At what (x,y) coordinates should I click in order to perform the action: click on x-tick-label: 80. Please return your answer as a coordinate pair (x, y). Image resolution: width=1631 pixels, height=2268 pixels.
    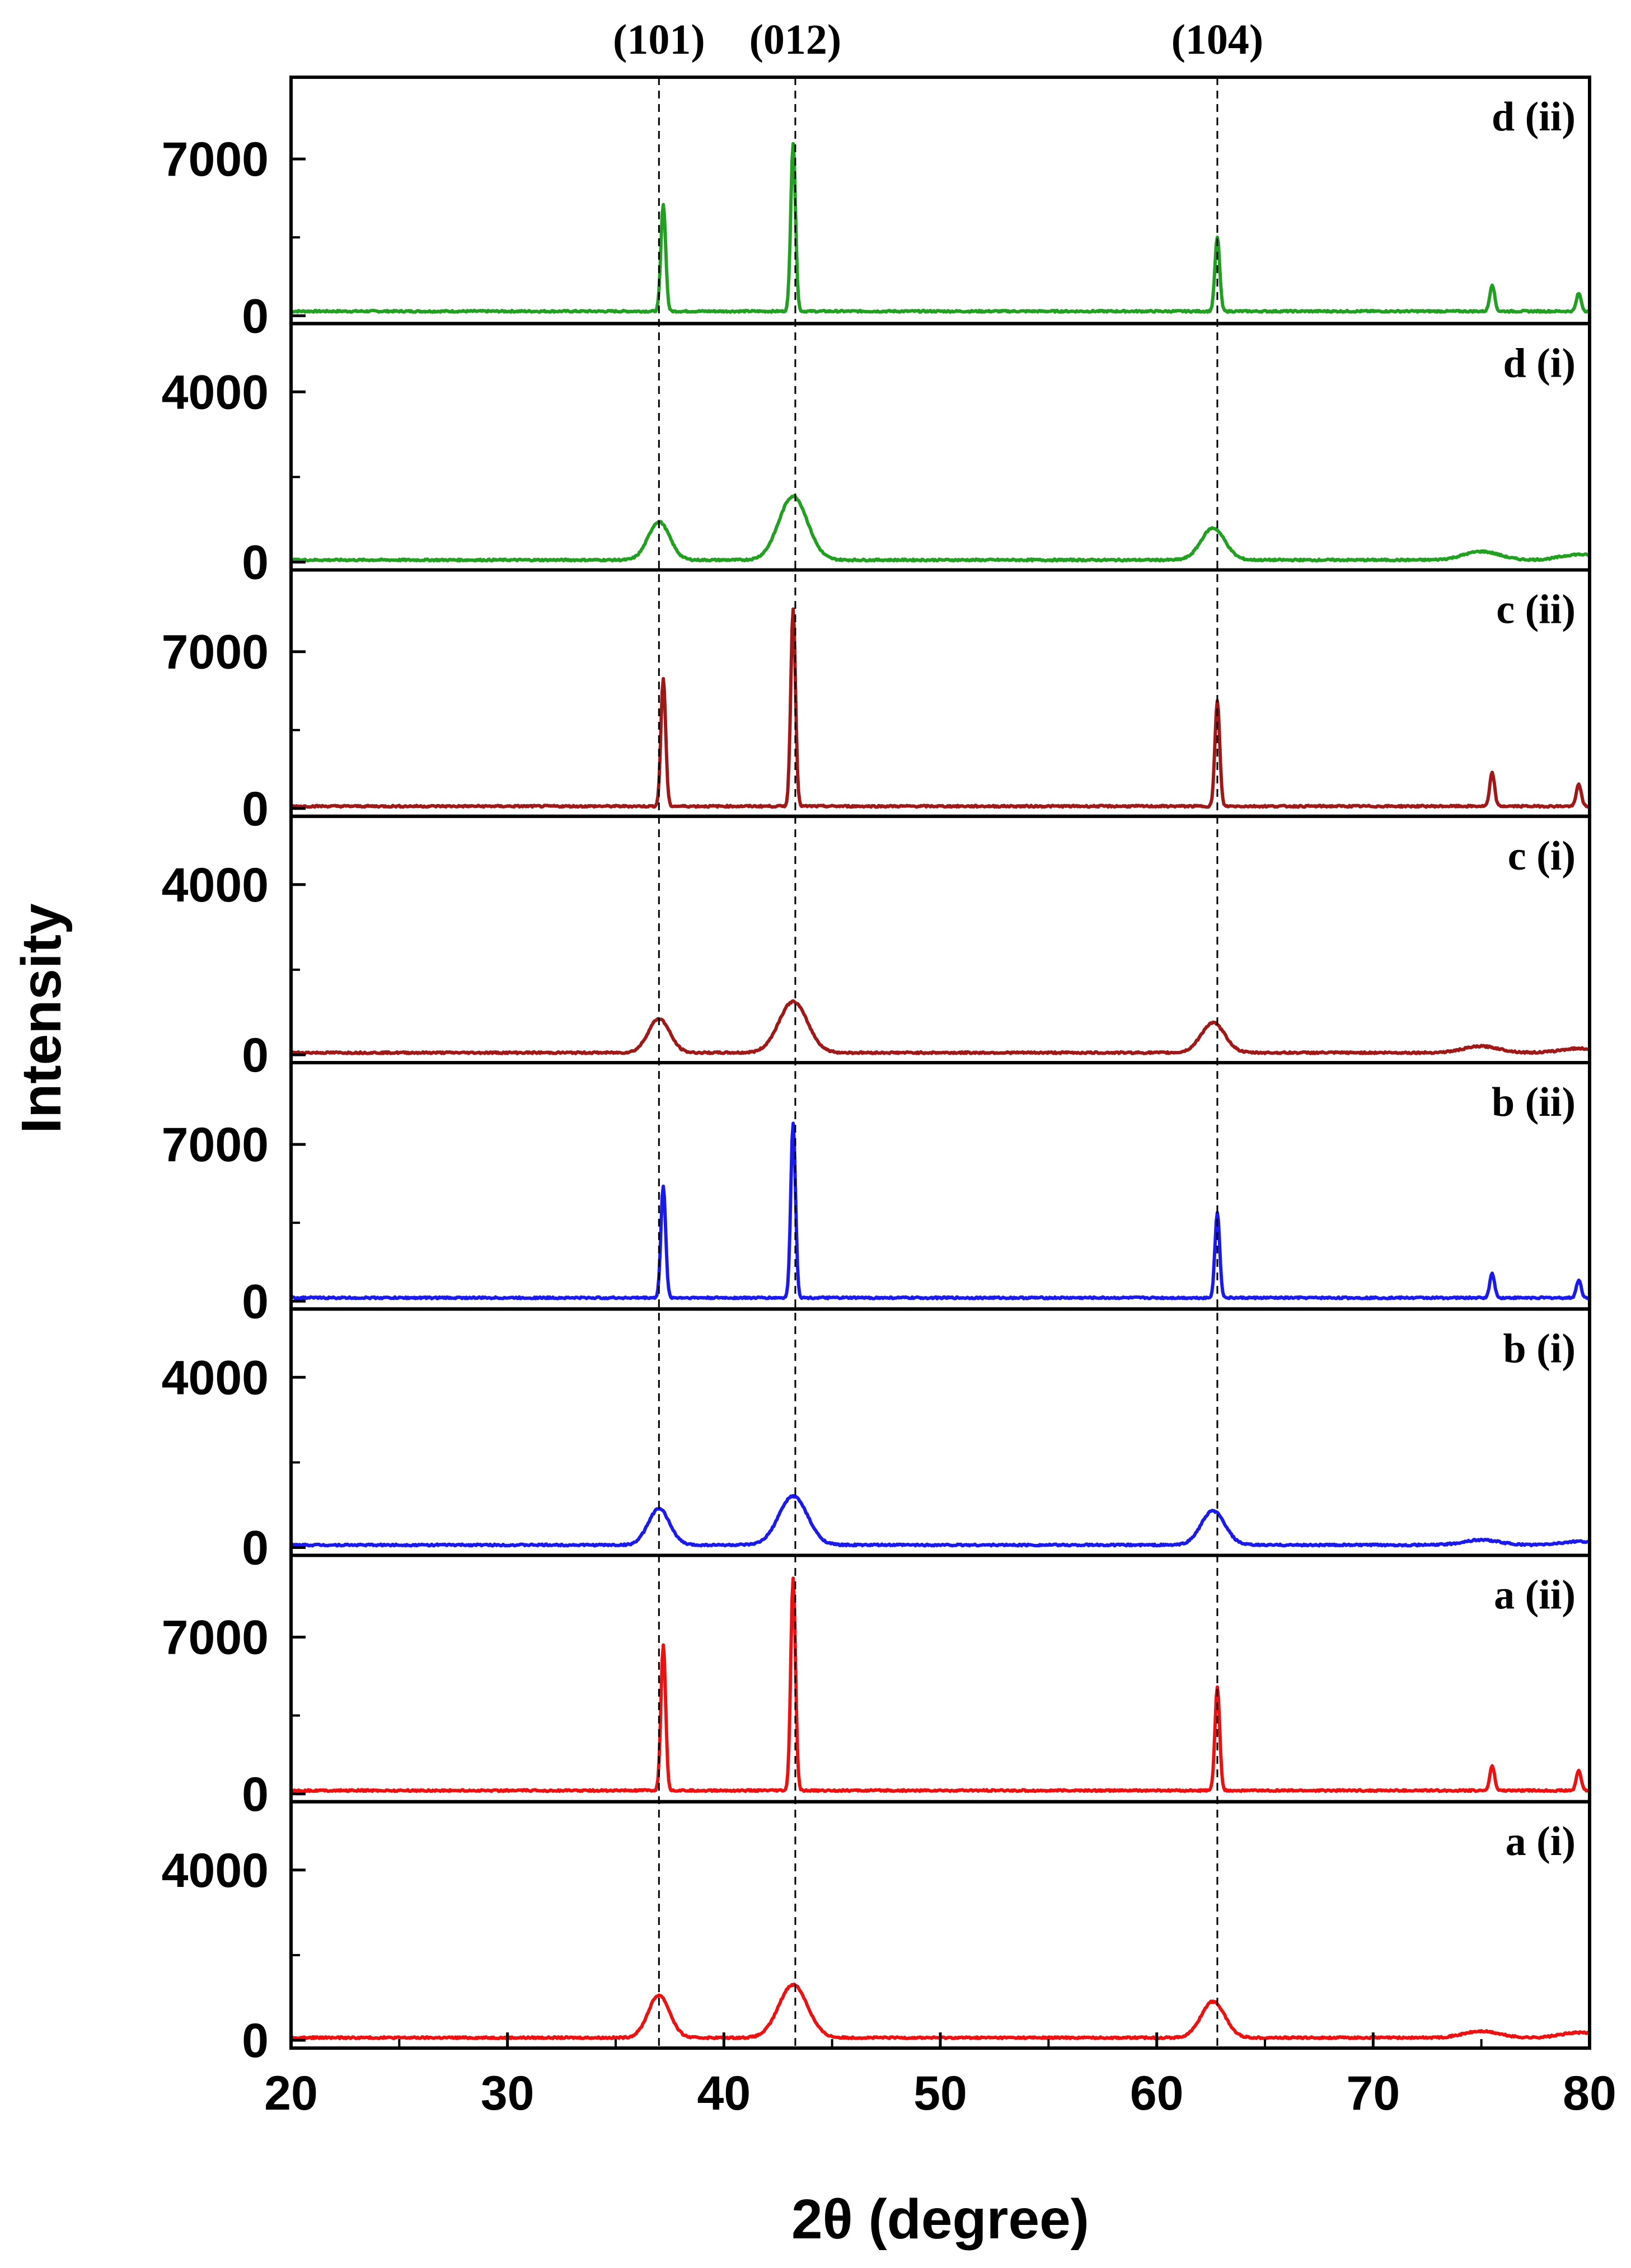
    Looking at the image, I should click on (1589, 2093).